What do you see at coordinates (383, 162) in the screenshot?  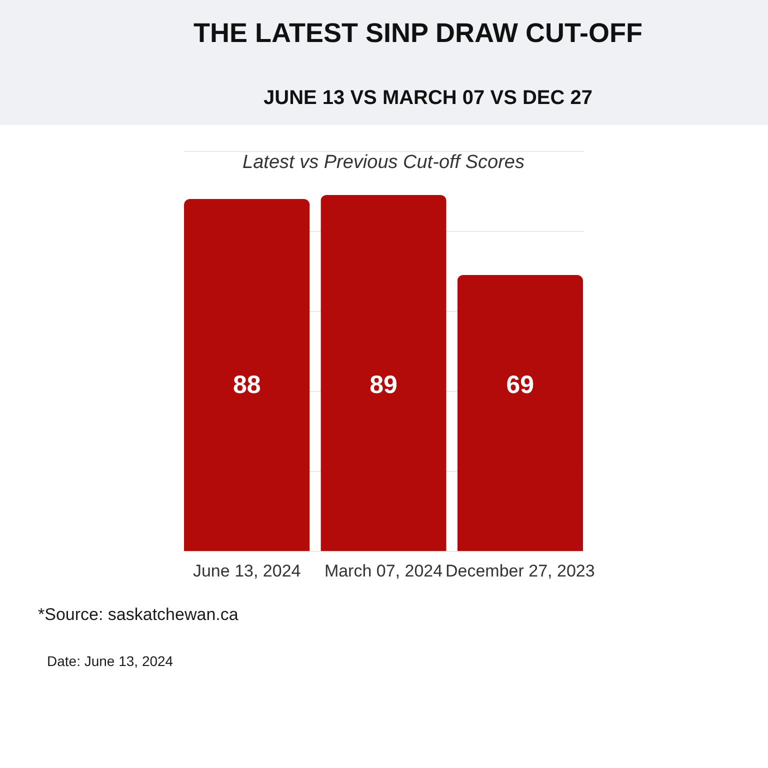 I see `annotation: Latest vs Previous Cut-off Scores` at bounding box center [383, 162].